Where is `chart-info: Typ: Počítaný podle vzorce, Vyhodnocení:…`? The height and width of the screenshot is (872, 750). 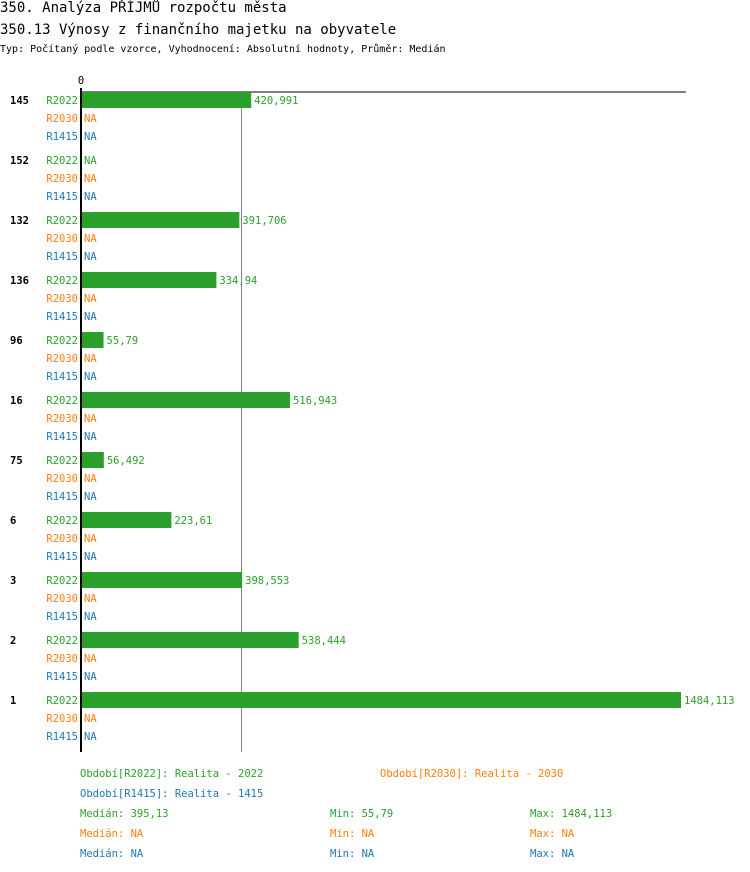 chart-info: Typ: Počítaný podle vzorce, Vyhodnocení:… is located at coordinates (223, 49).